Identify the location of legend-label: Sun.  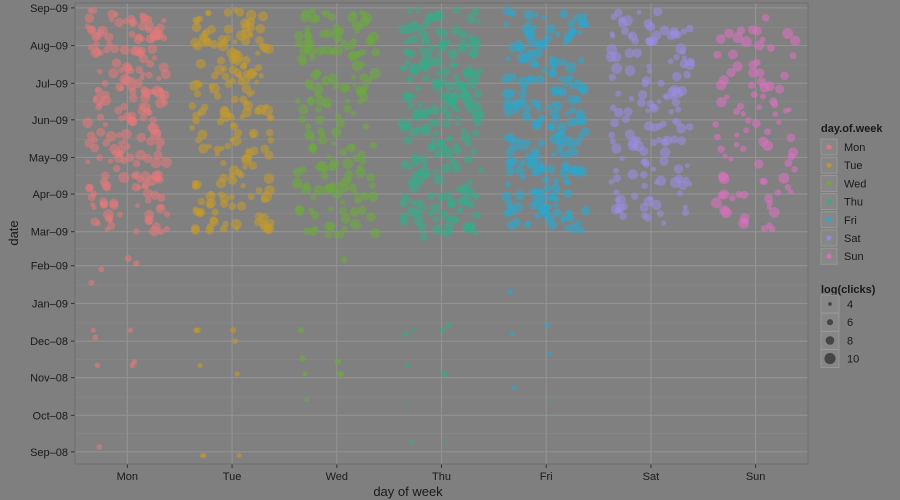
(854, 257).